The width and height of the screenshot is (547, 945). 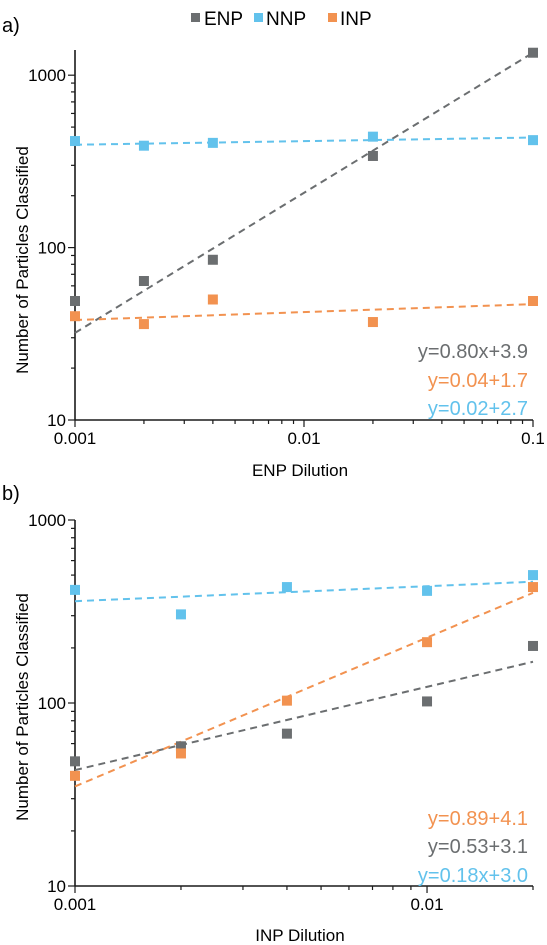 I want to click on panel-a-fit-label-enp: y=0.80x+3.9, so click(x=473, y=352).